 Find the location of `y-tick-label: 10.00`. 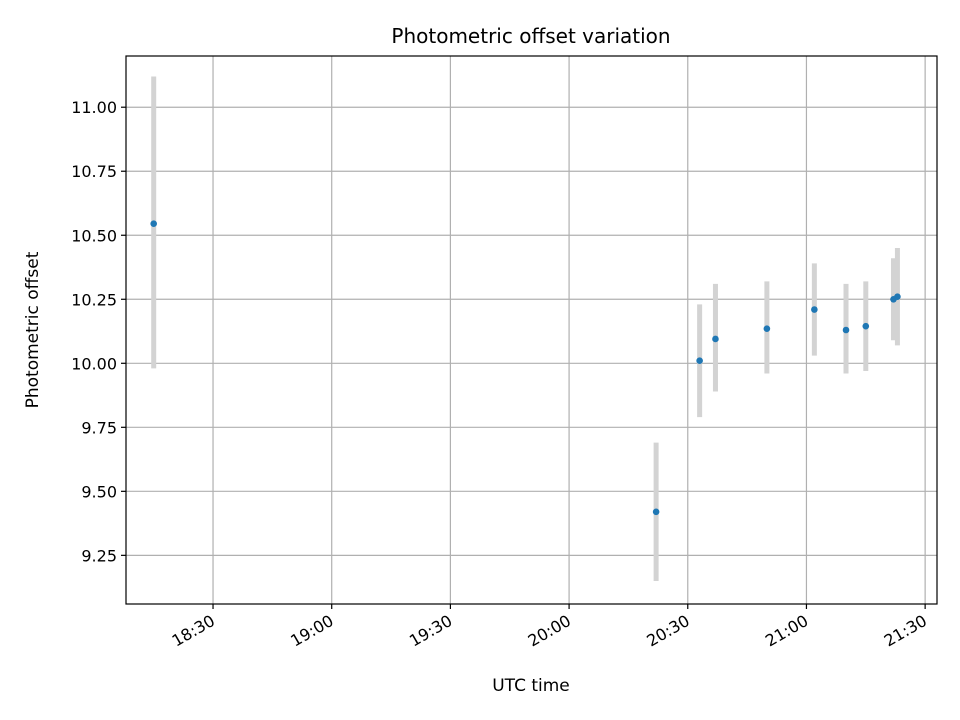

y-tick-label: 10.00 is located at coordinates (94, 363).